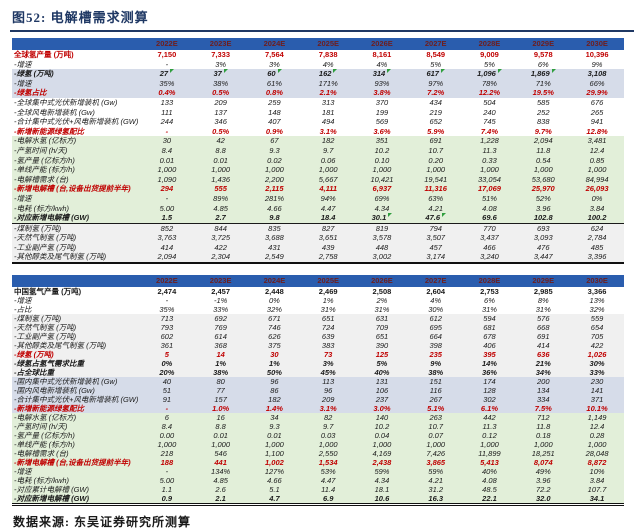 The width and height of the screenshot is (640, 530). What do you see at coordinates (76, 102) in the screenshot?
I see `row-label: -全球集中式光伏新增装机 (Gw)` at bounding box center [76, 102].